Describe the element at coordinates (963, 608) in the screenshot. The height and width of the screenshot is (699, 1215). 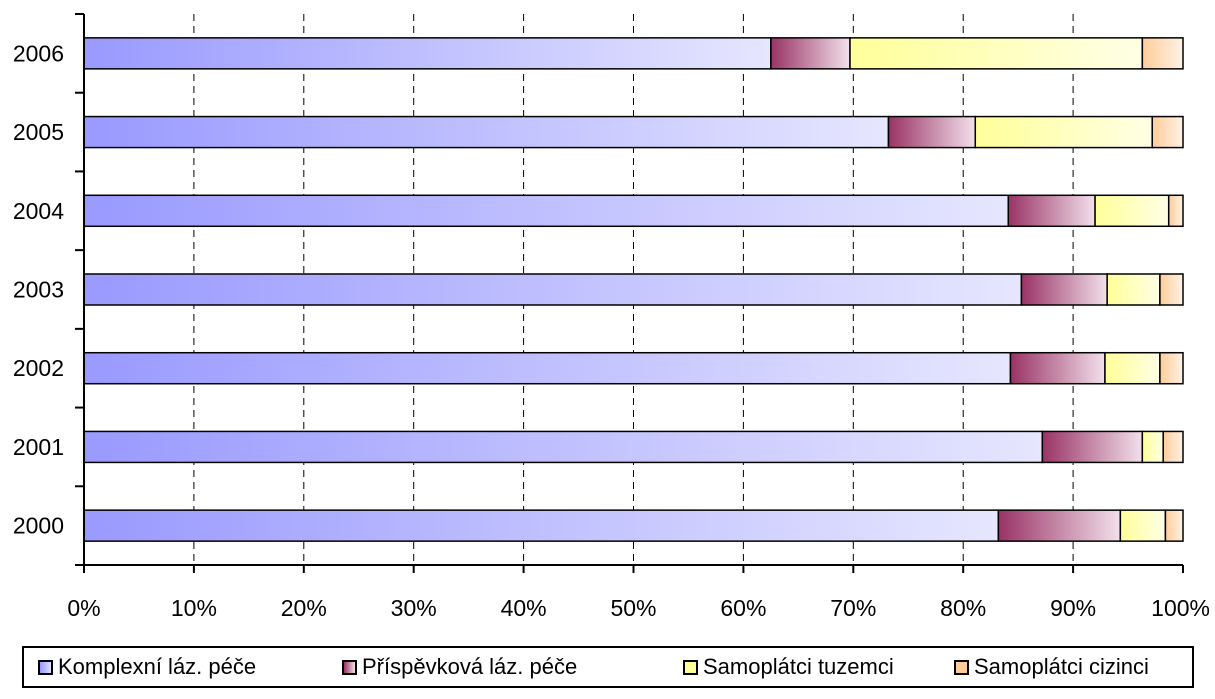
I see `x-tick-label: 80%` at that location.